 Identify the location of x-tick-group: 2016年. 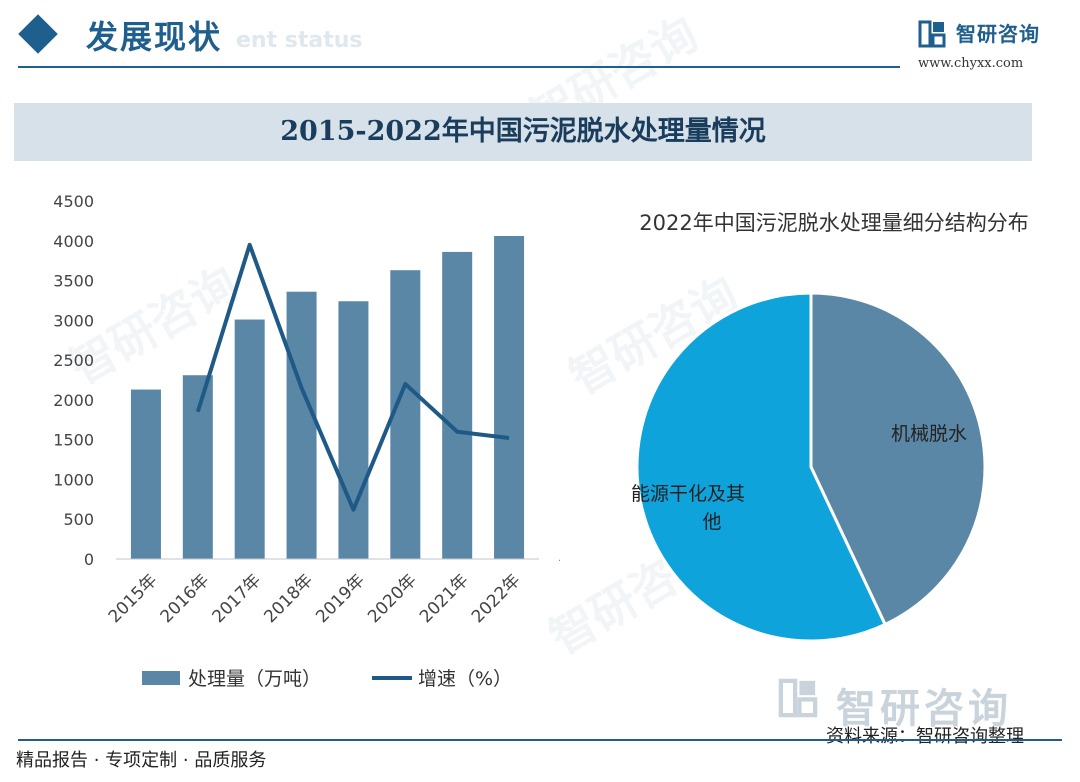
(185, 598).